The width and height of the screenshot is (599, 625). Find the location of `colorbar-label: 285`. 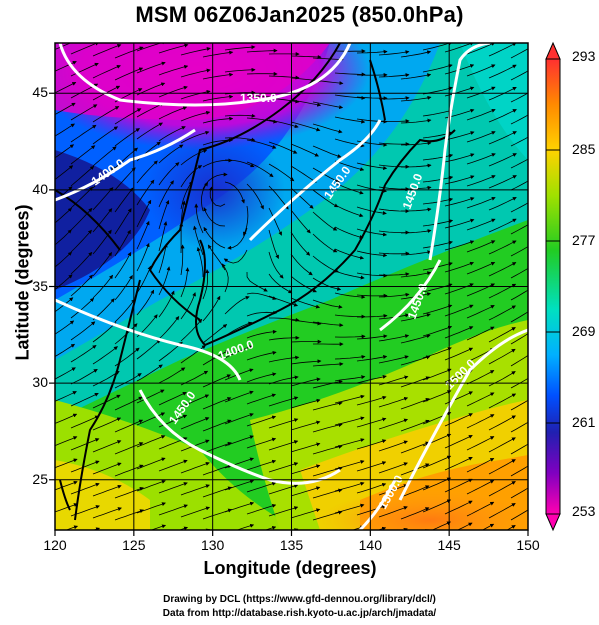

colorbar-label: 285 is located at coordinates (584, 149).